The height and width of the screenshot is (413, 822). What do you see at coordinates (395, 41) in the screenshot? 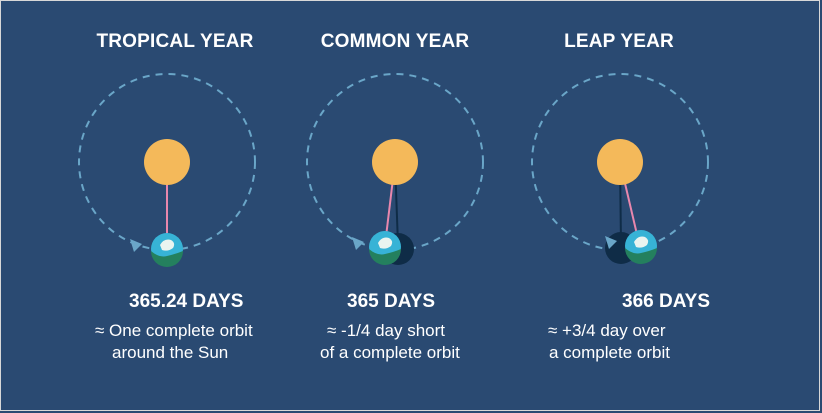
I see `panel-title: COMMON YEAR` at bounding box center [395, 41].